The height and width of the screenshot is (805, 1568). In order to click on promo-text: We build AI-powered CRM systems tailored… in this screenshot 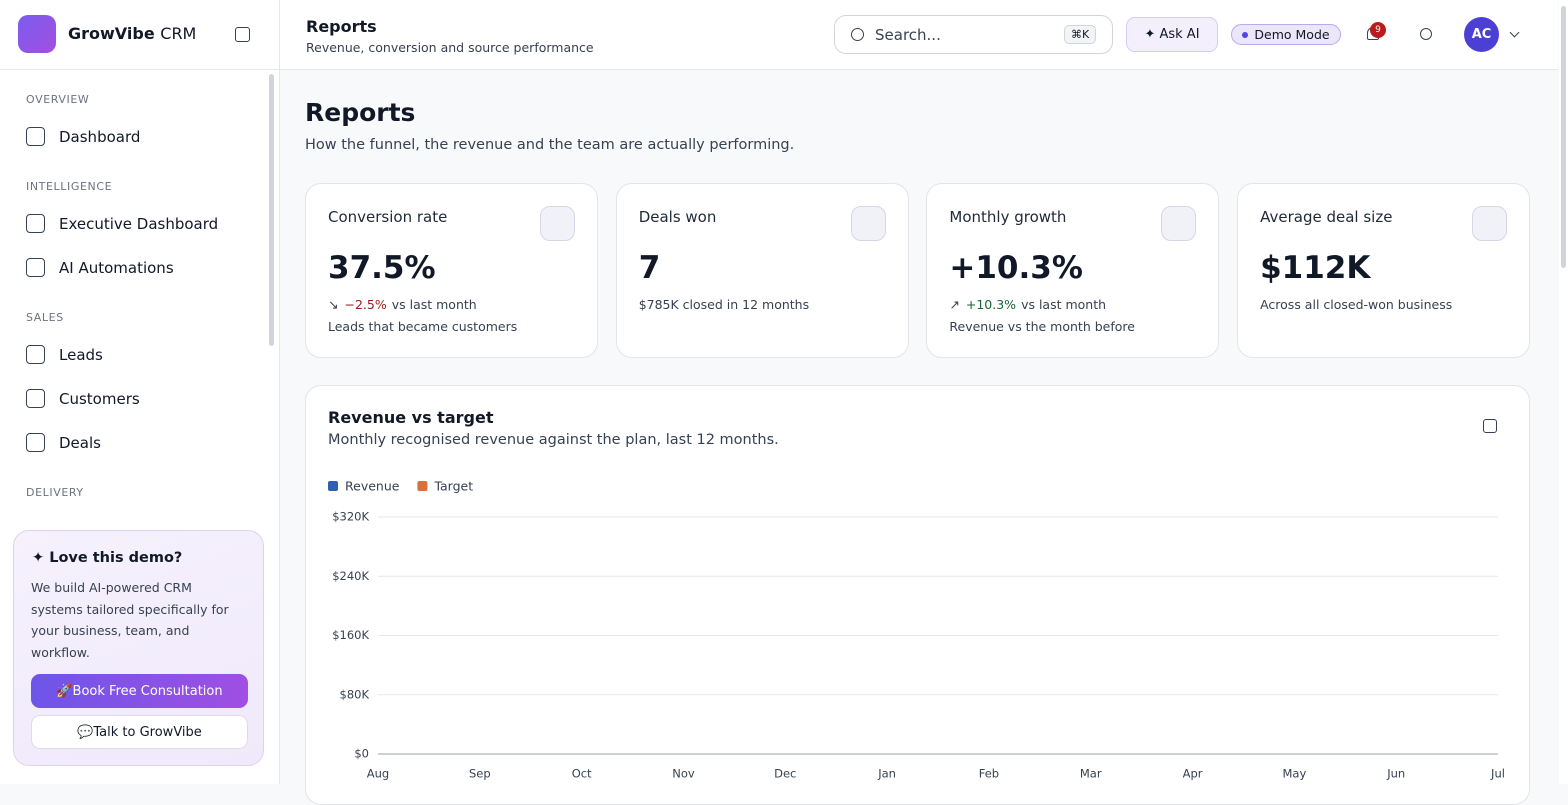, I will do `click(130, 620)`.